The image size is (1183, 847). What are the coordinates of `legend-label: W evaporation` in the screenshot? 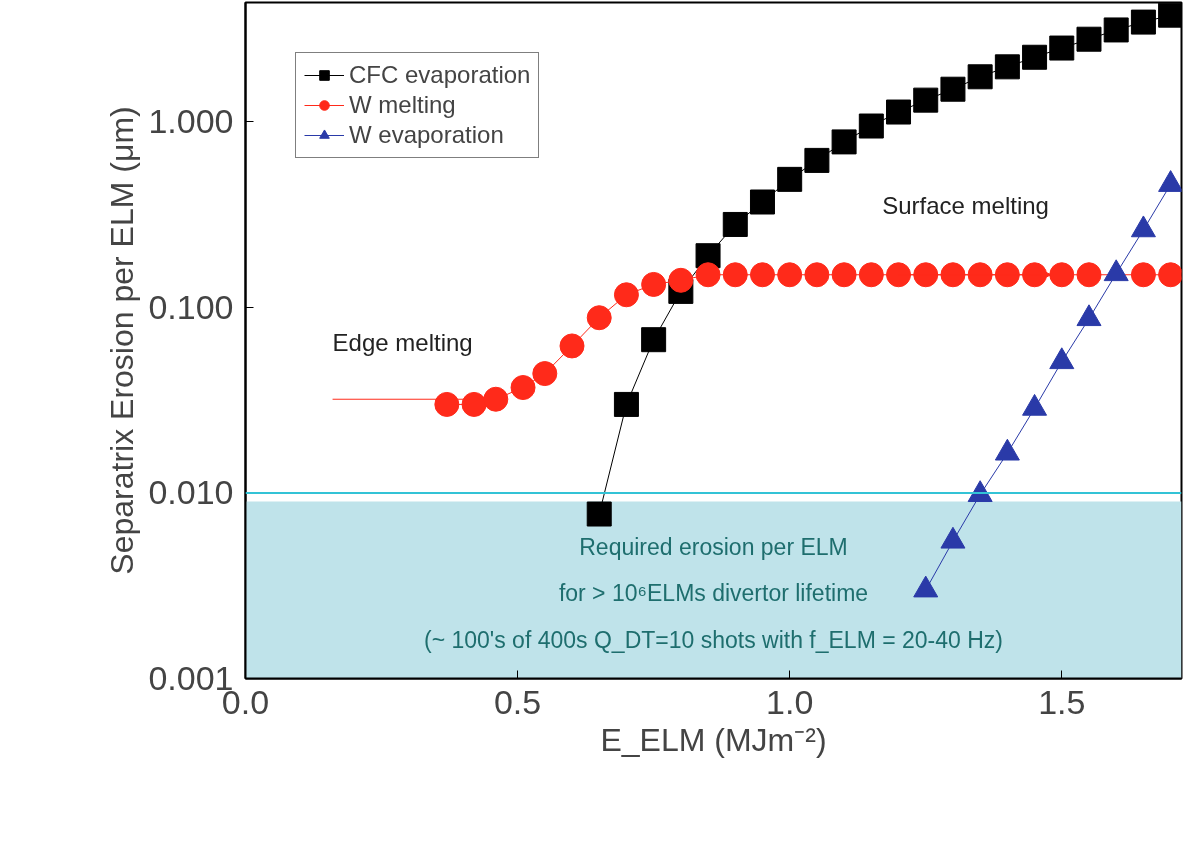 It's located at (426, 135).